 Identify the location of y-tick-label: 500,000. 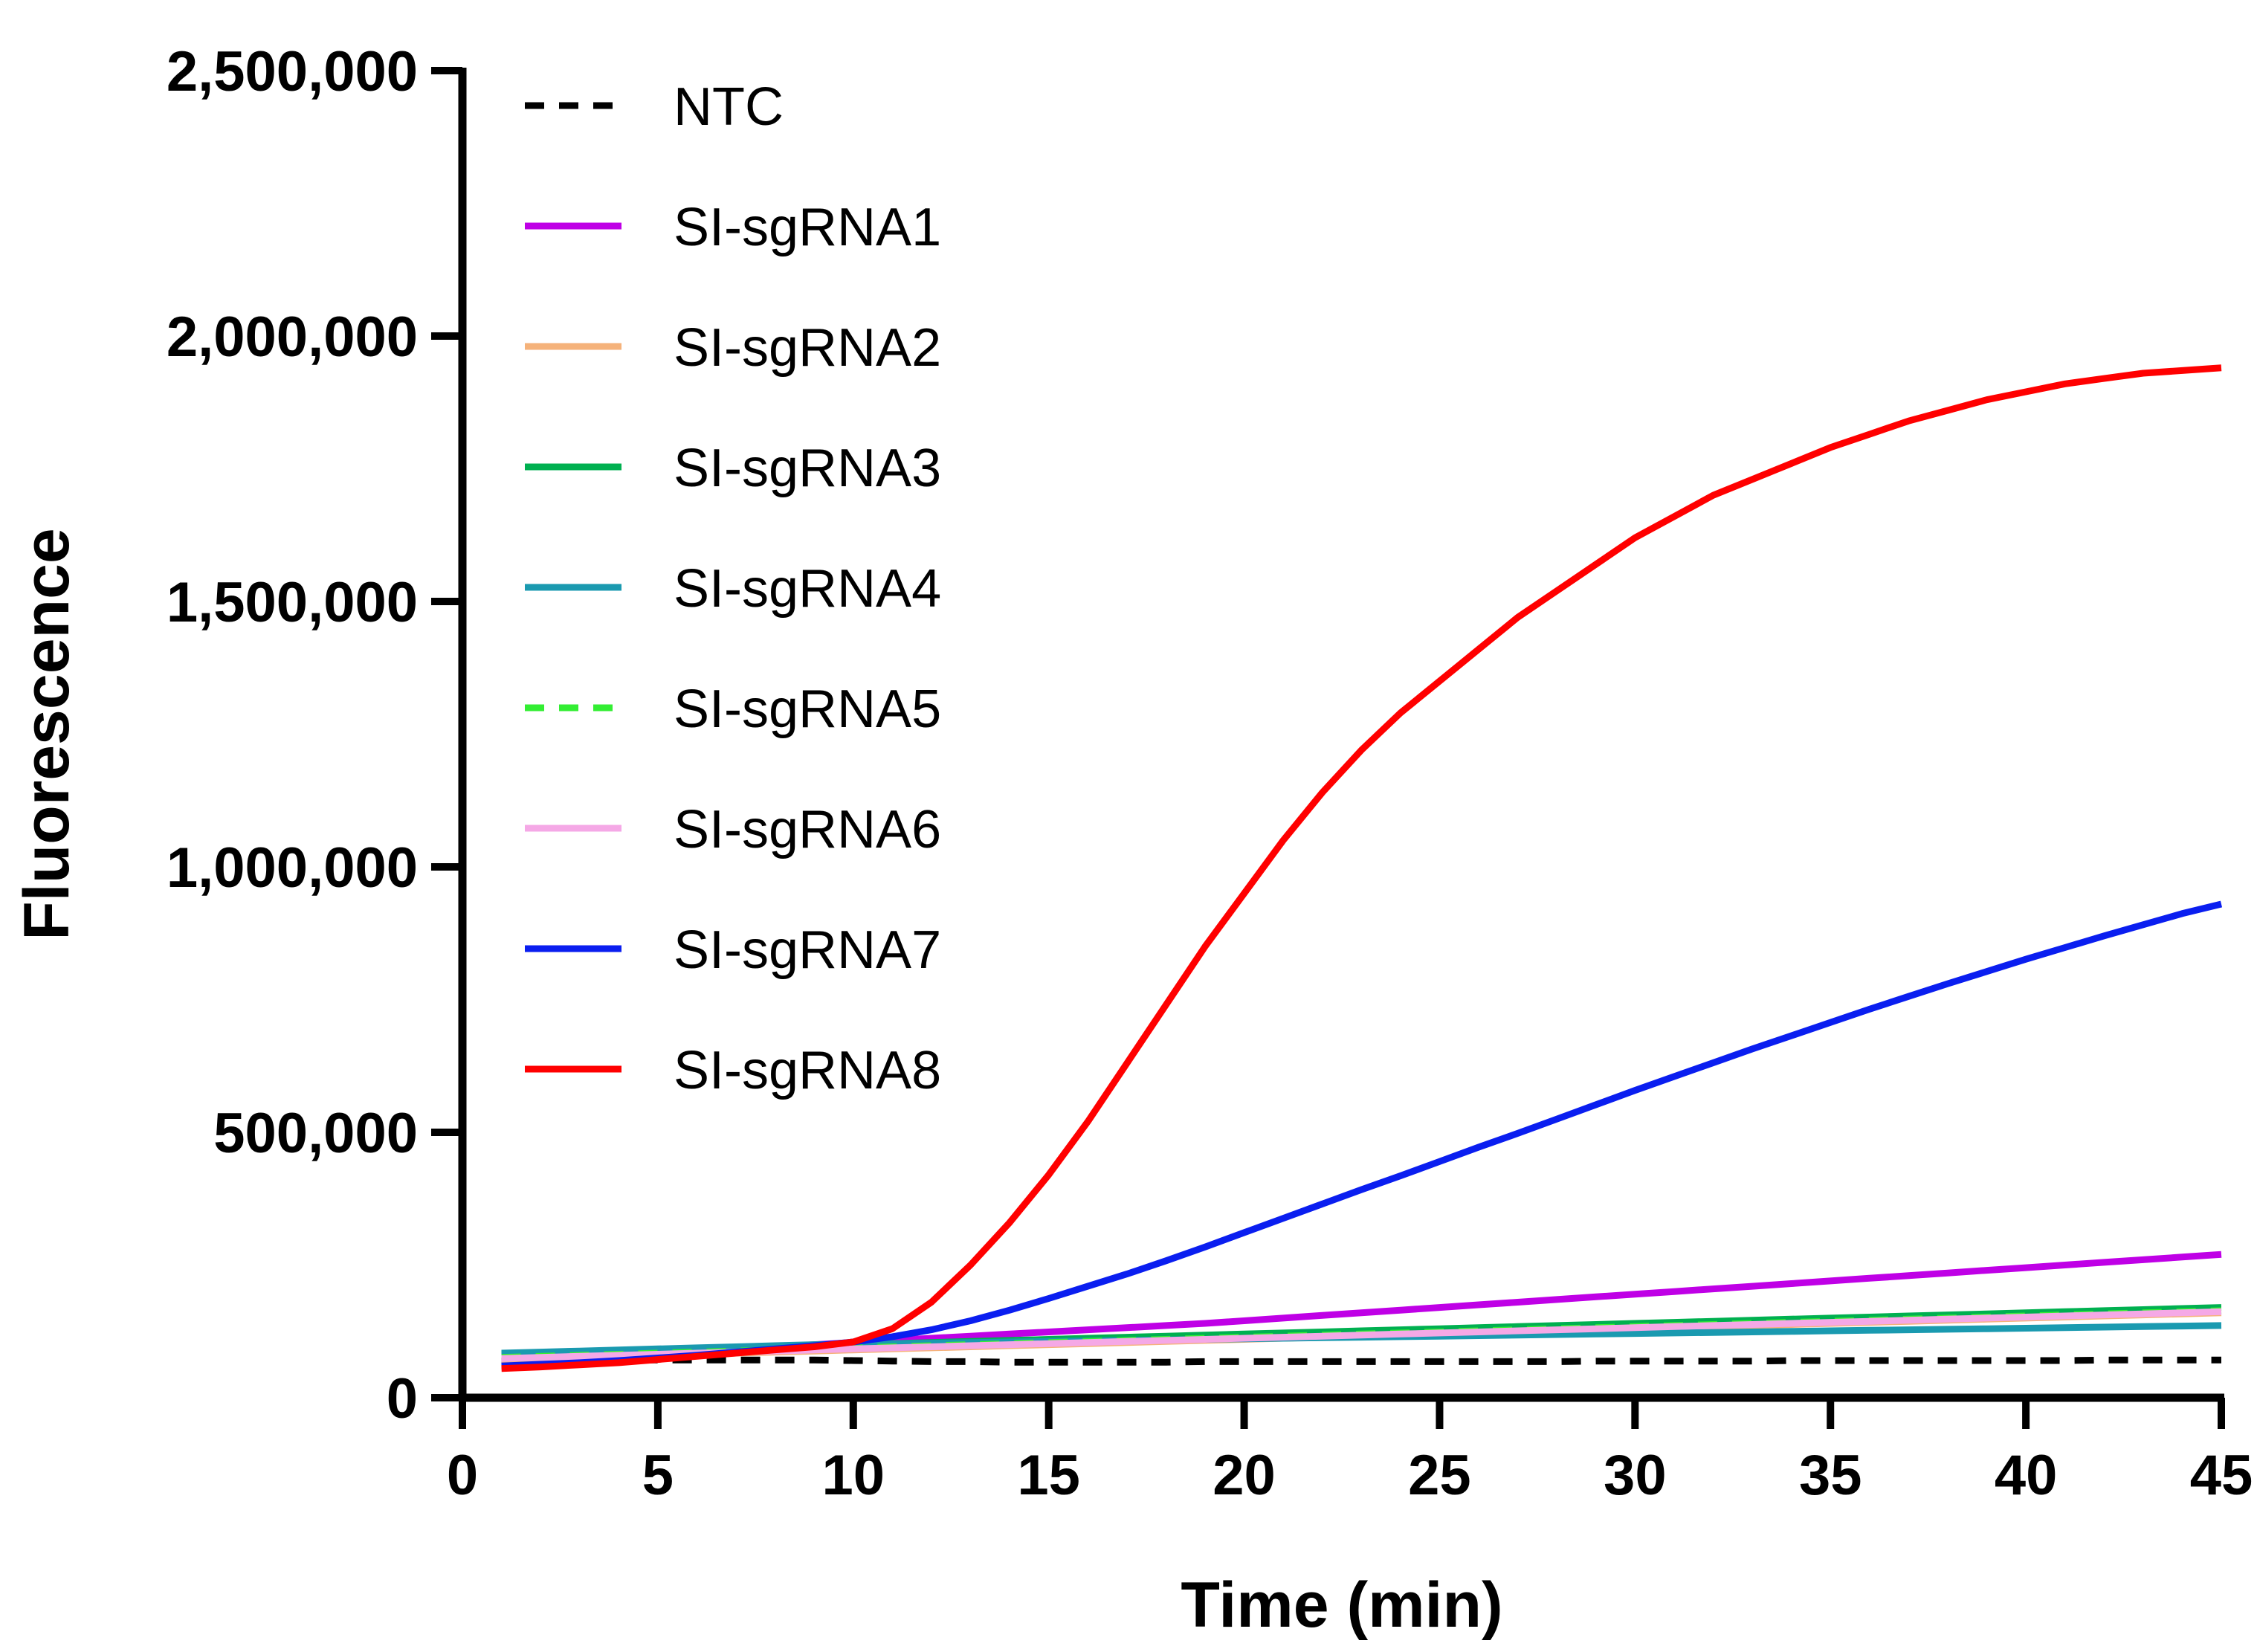
(315, 1133).